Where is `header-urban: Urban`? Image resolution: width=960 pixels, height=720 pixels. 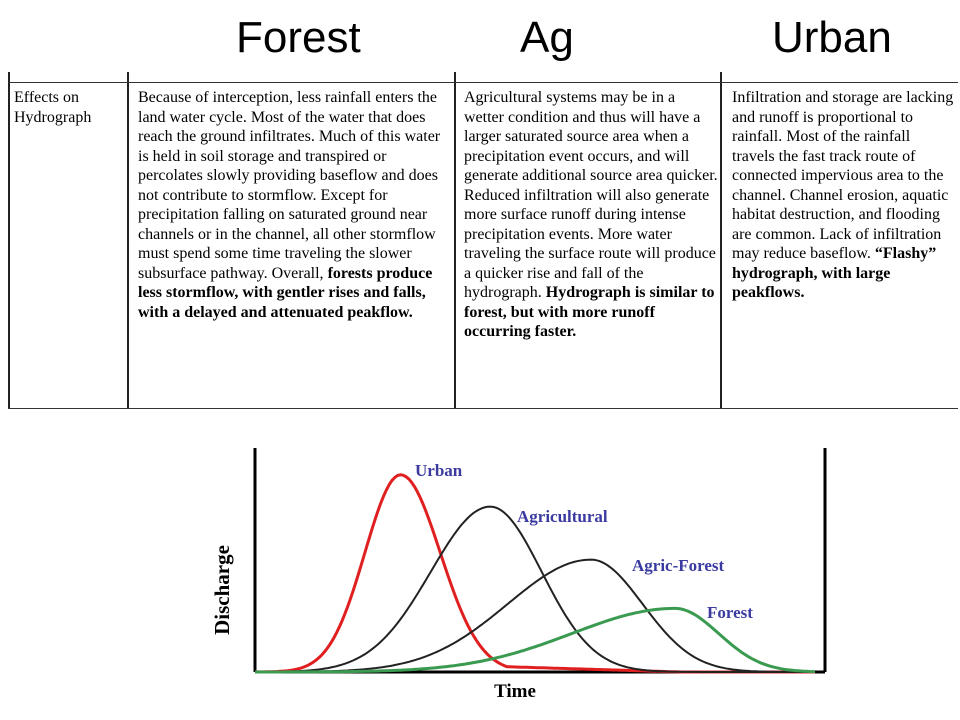 header-urban: Urban is located at coordinates (832, 37).